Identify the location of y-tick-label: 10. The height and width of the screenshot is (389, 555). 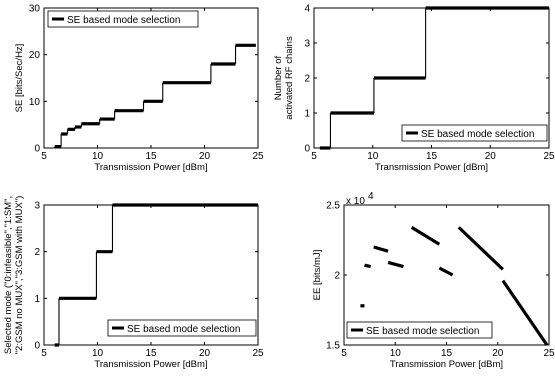
(35, 102).